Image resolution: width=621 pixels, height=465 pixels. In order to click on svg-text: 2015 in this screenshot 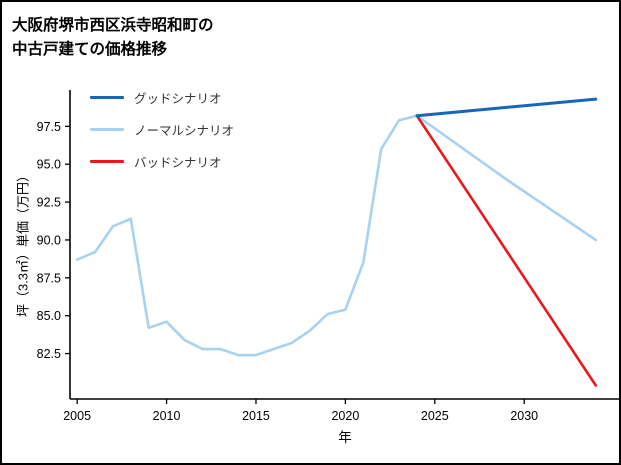, I will do `click(256, 416)`.